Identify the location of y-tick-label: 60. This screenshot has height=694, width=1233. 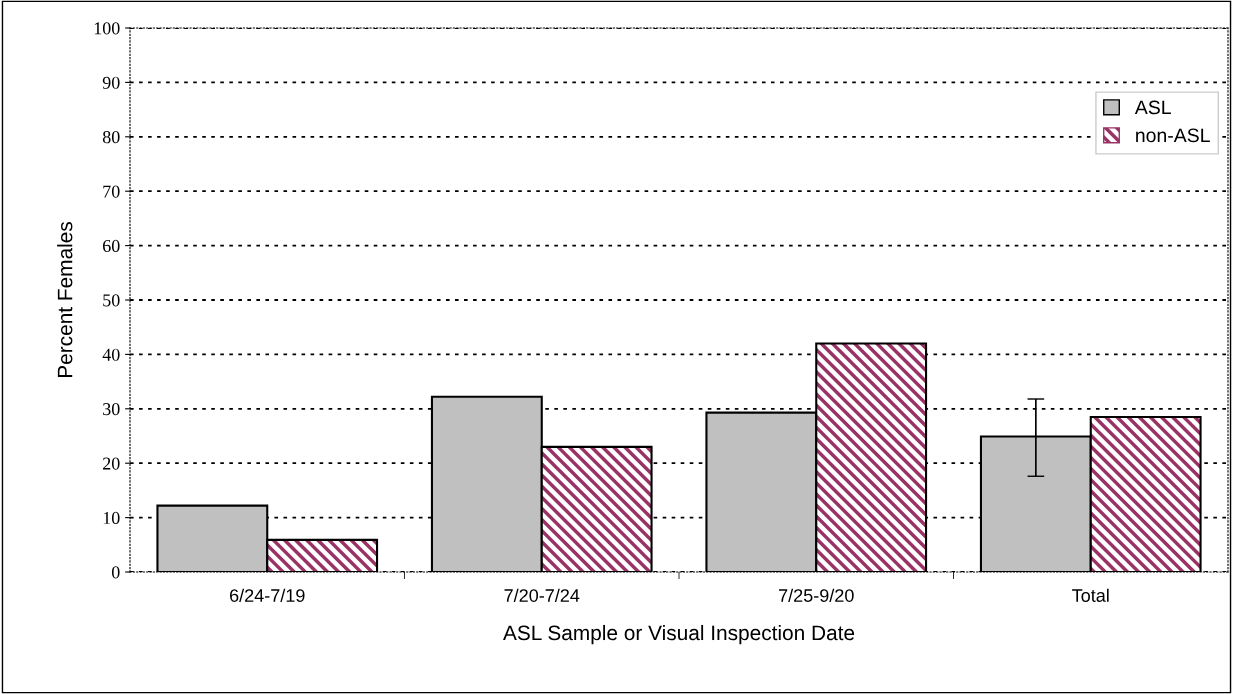
(111, 246).